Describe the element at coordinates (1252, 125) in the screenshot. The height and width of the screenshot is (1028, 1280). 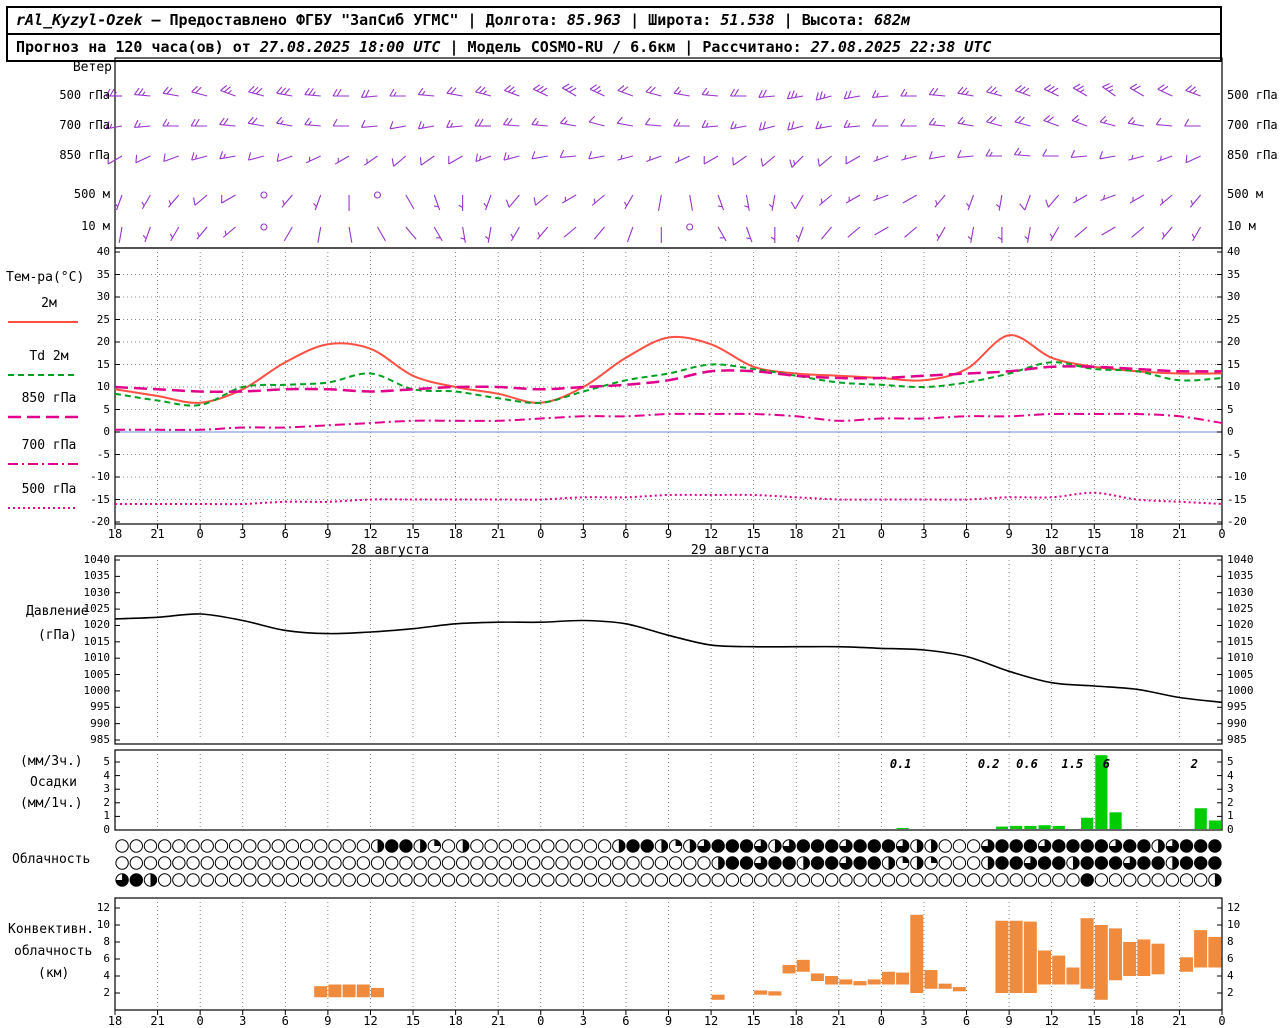
I see `wind-level-label: 700 гПа` at that location.